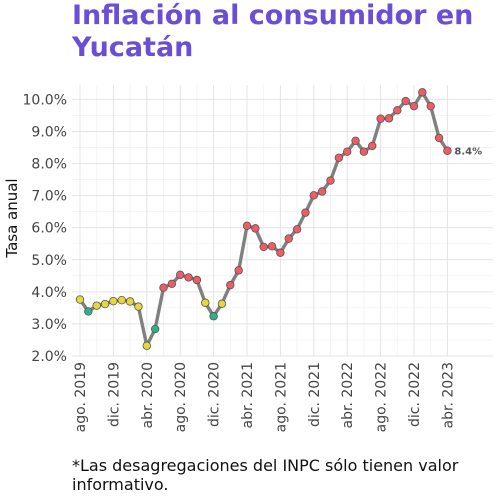  Describe the element at coordinates (181, 397) in the screenshot. I see `x-tick-label: ago. 2020` at that location.